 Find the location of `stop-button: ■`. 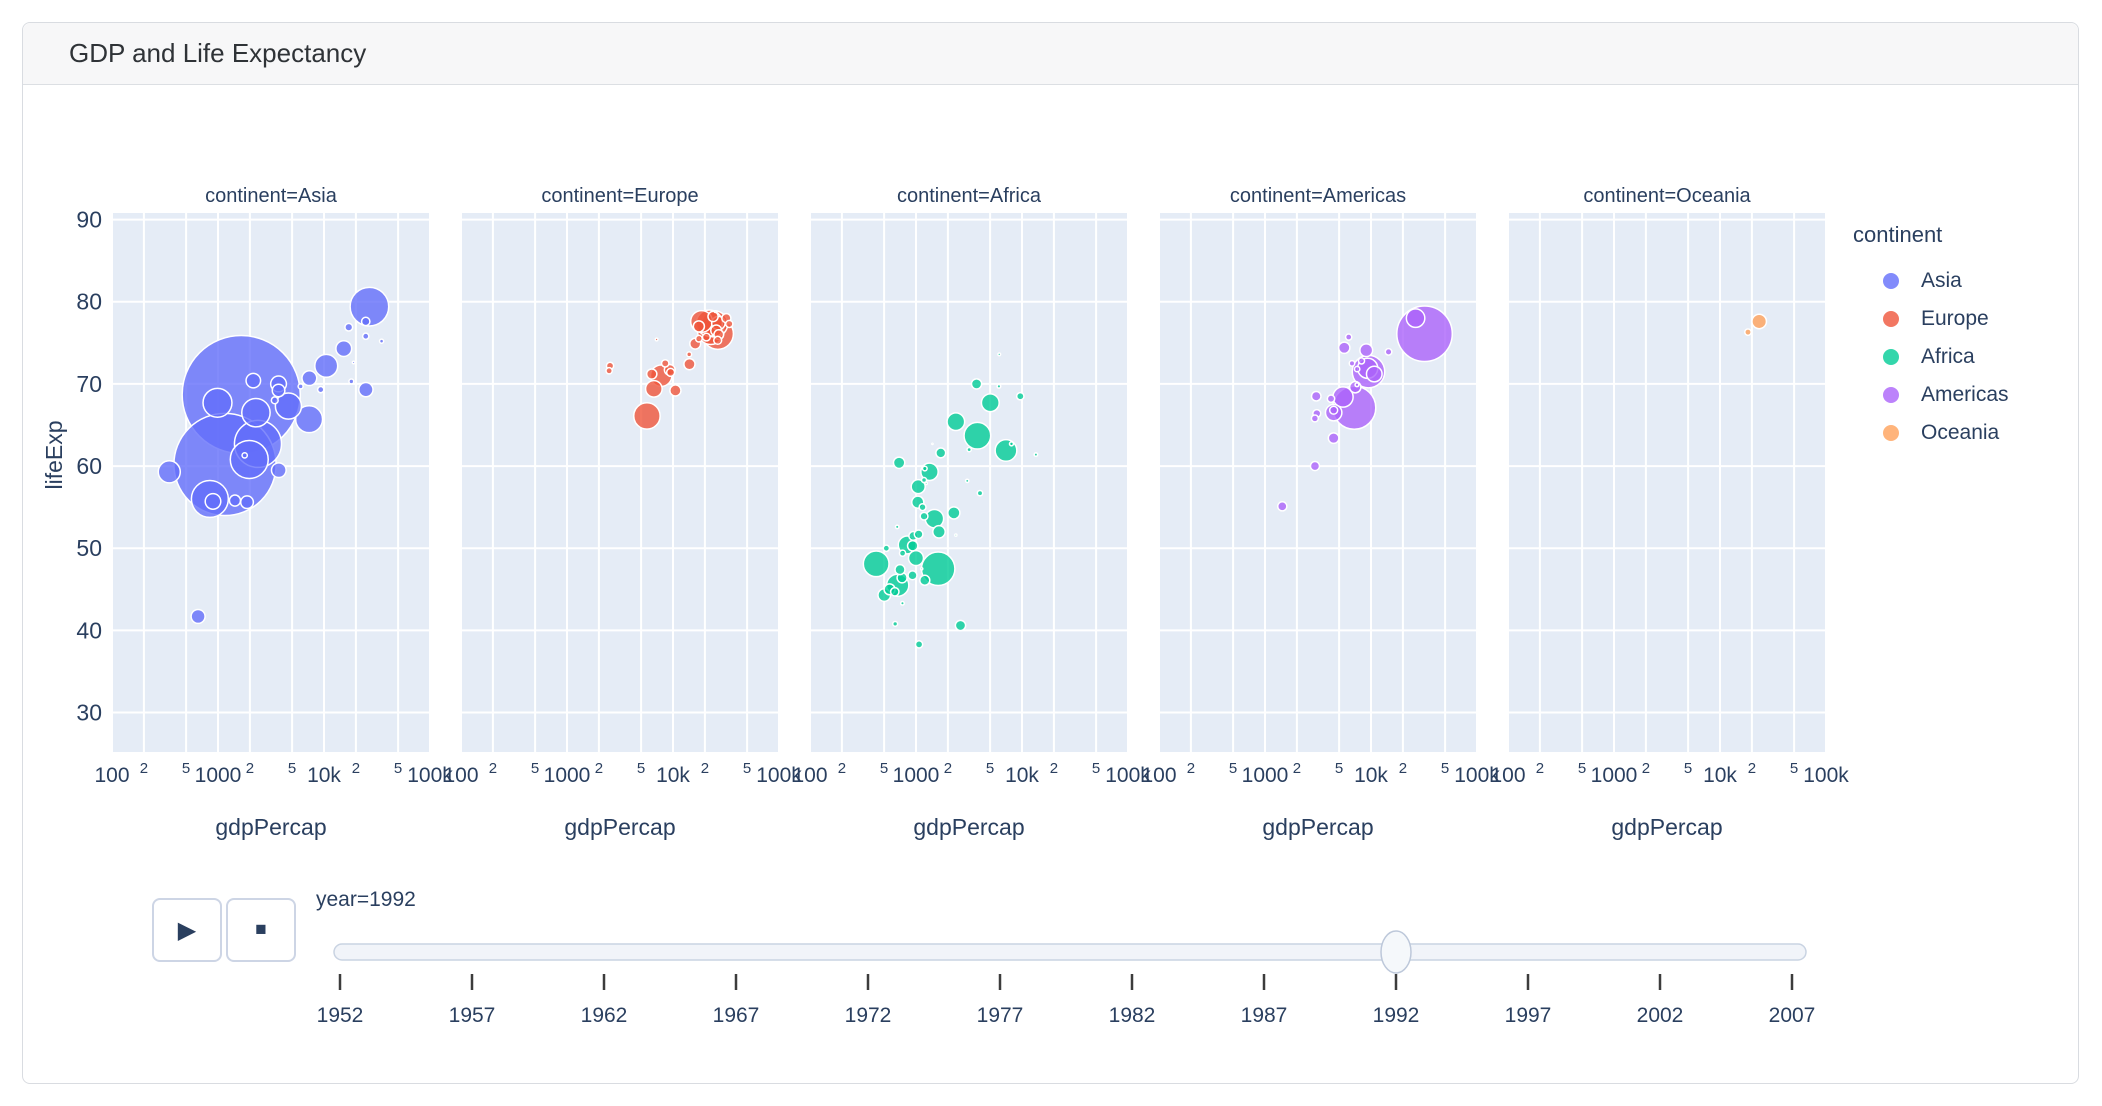

stop-button: ■ is located at coordinates (261, 930).